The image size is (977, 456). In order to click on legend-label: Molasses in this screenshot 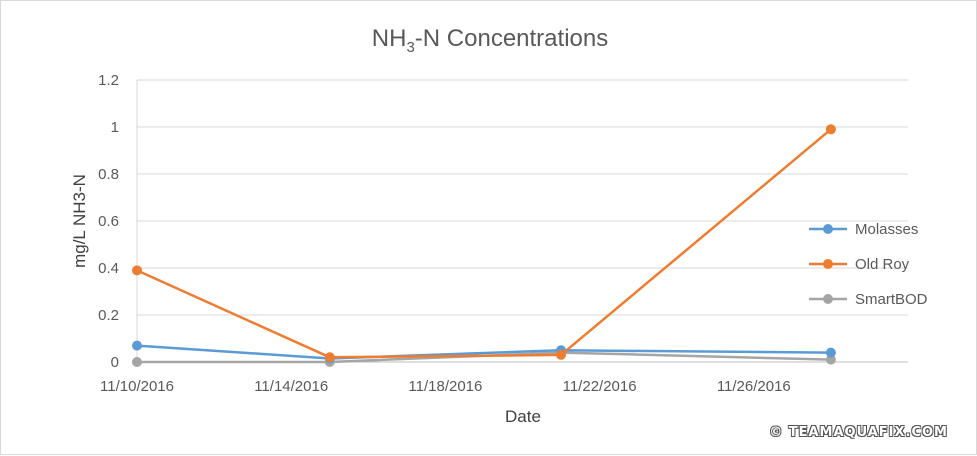, I will do `click(886, 229)`.